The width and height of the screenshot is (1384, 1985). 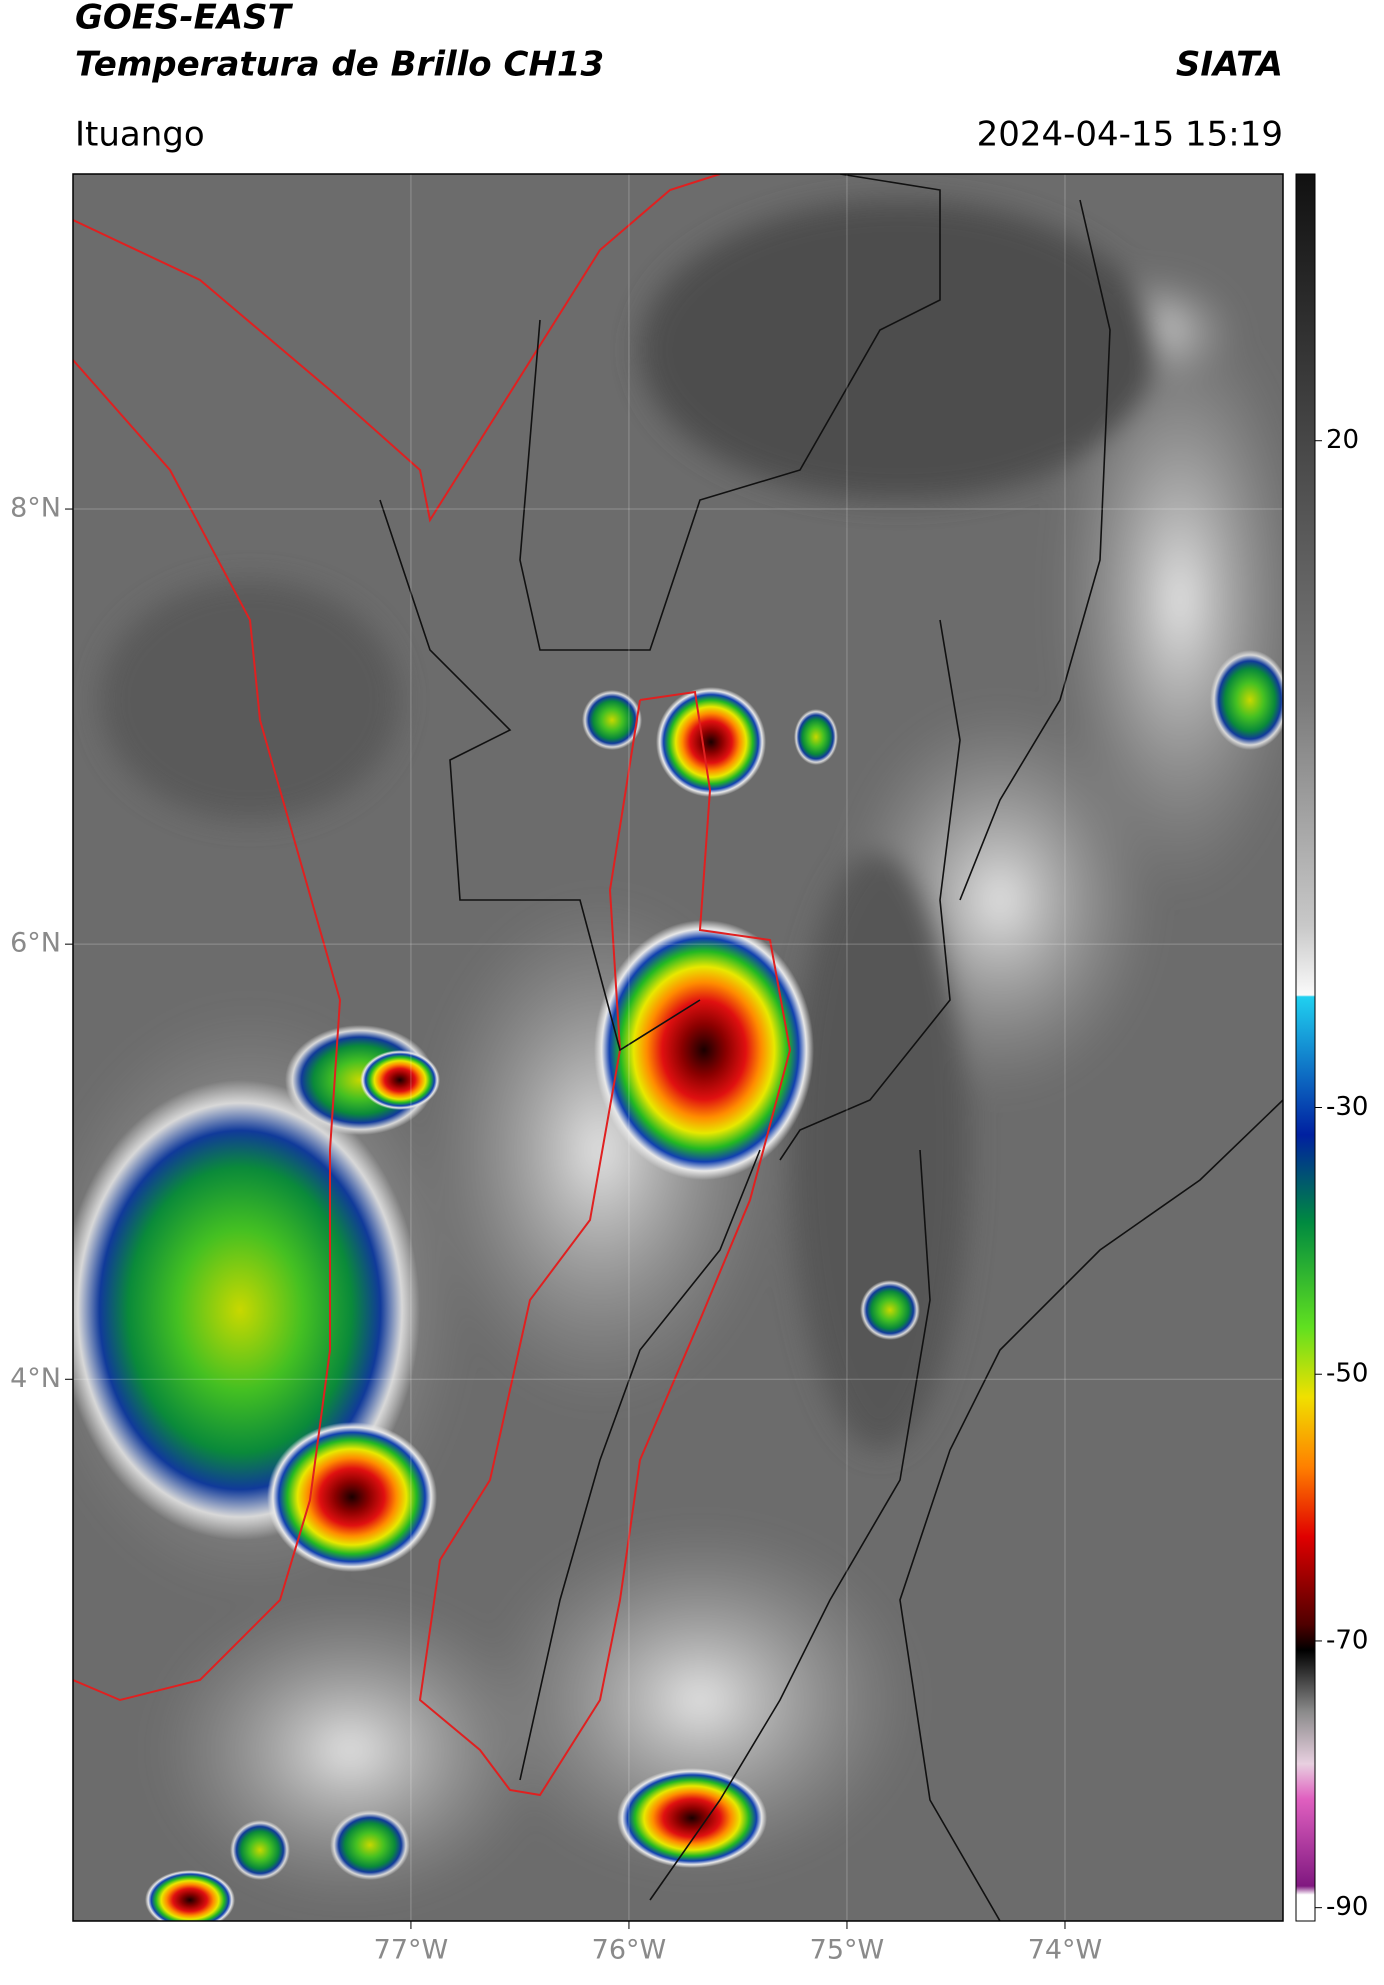 I want to click on title: GOES-EAST, so click(x=184, y=19).